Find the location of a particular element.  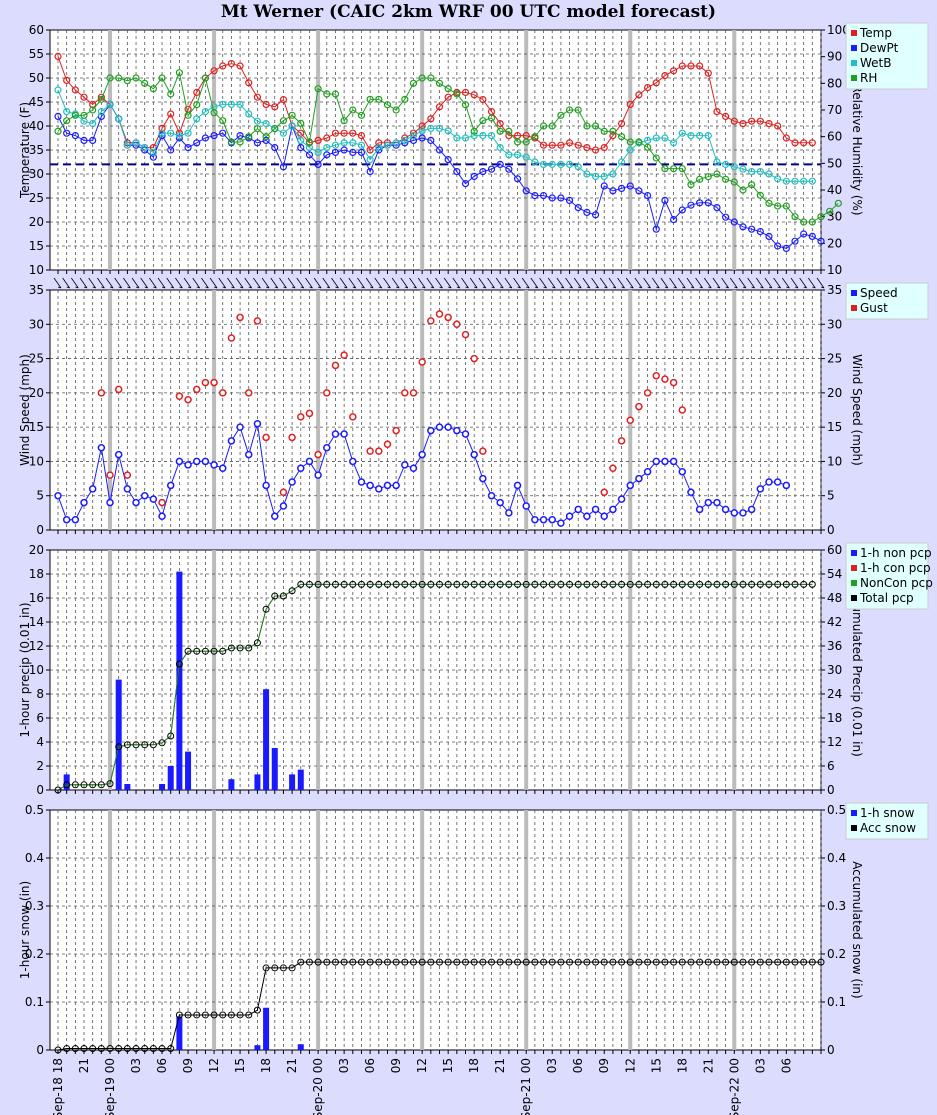

x-tick-label: 06 is located at coordinates (370, 1065).